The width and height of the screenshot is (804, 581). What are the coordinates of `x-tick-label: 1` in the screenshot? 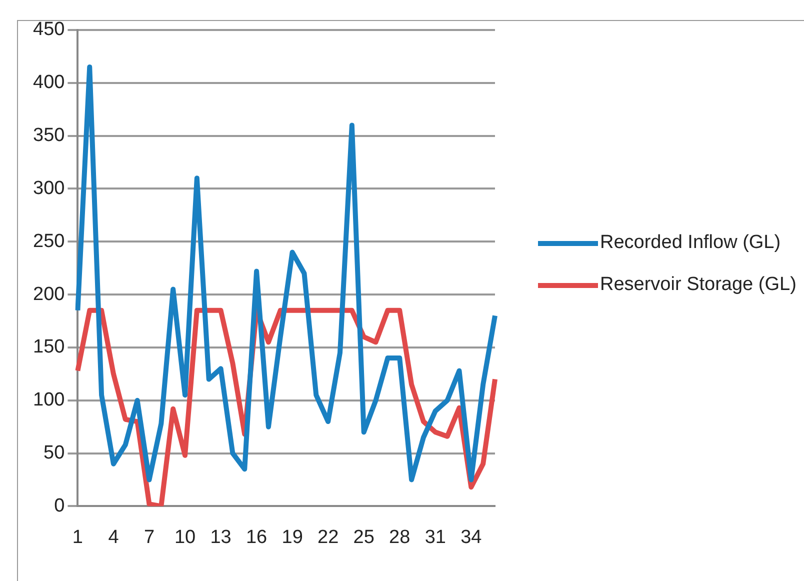 It's located at (77, 537).